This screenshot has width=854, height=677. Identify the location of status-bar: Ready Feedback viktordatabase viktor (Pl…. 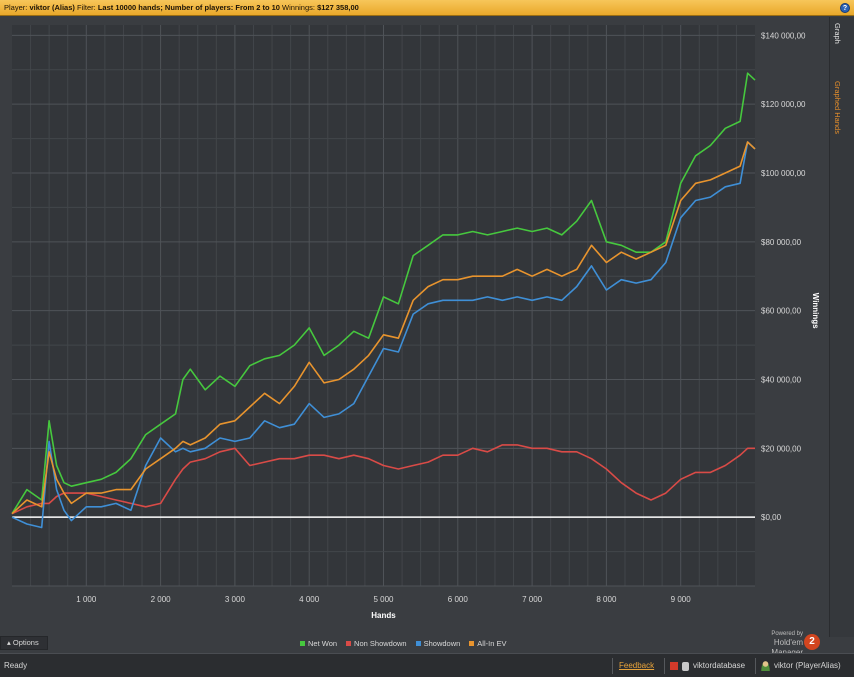
(427, 665).